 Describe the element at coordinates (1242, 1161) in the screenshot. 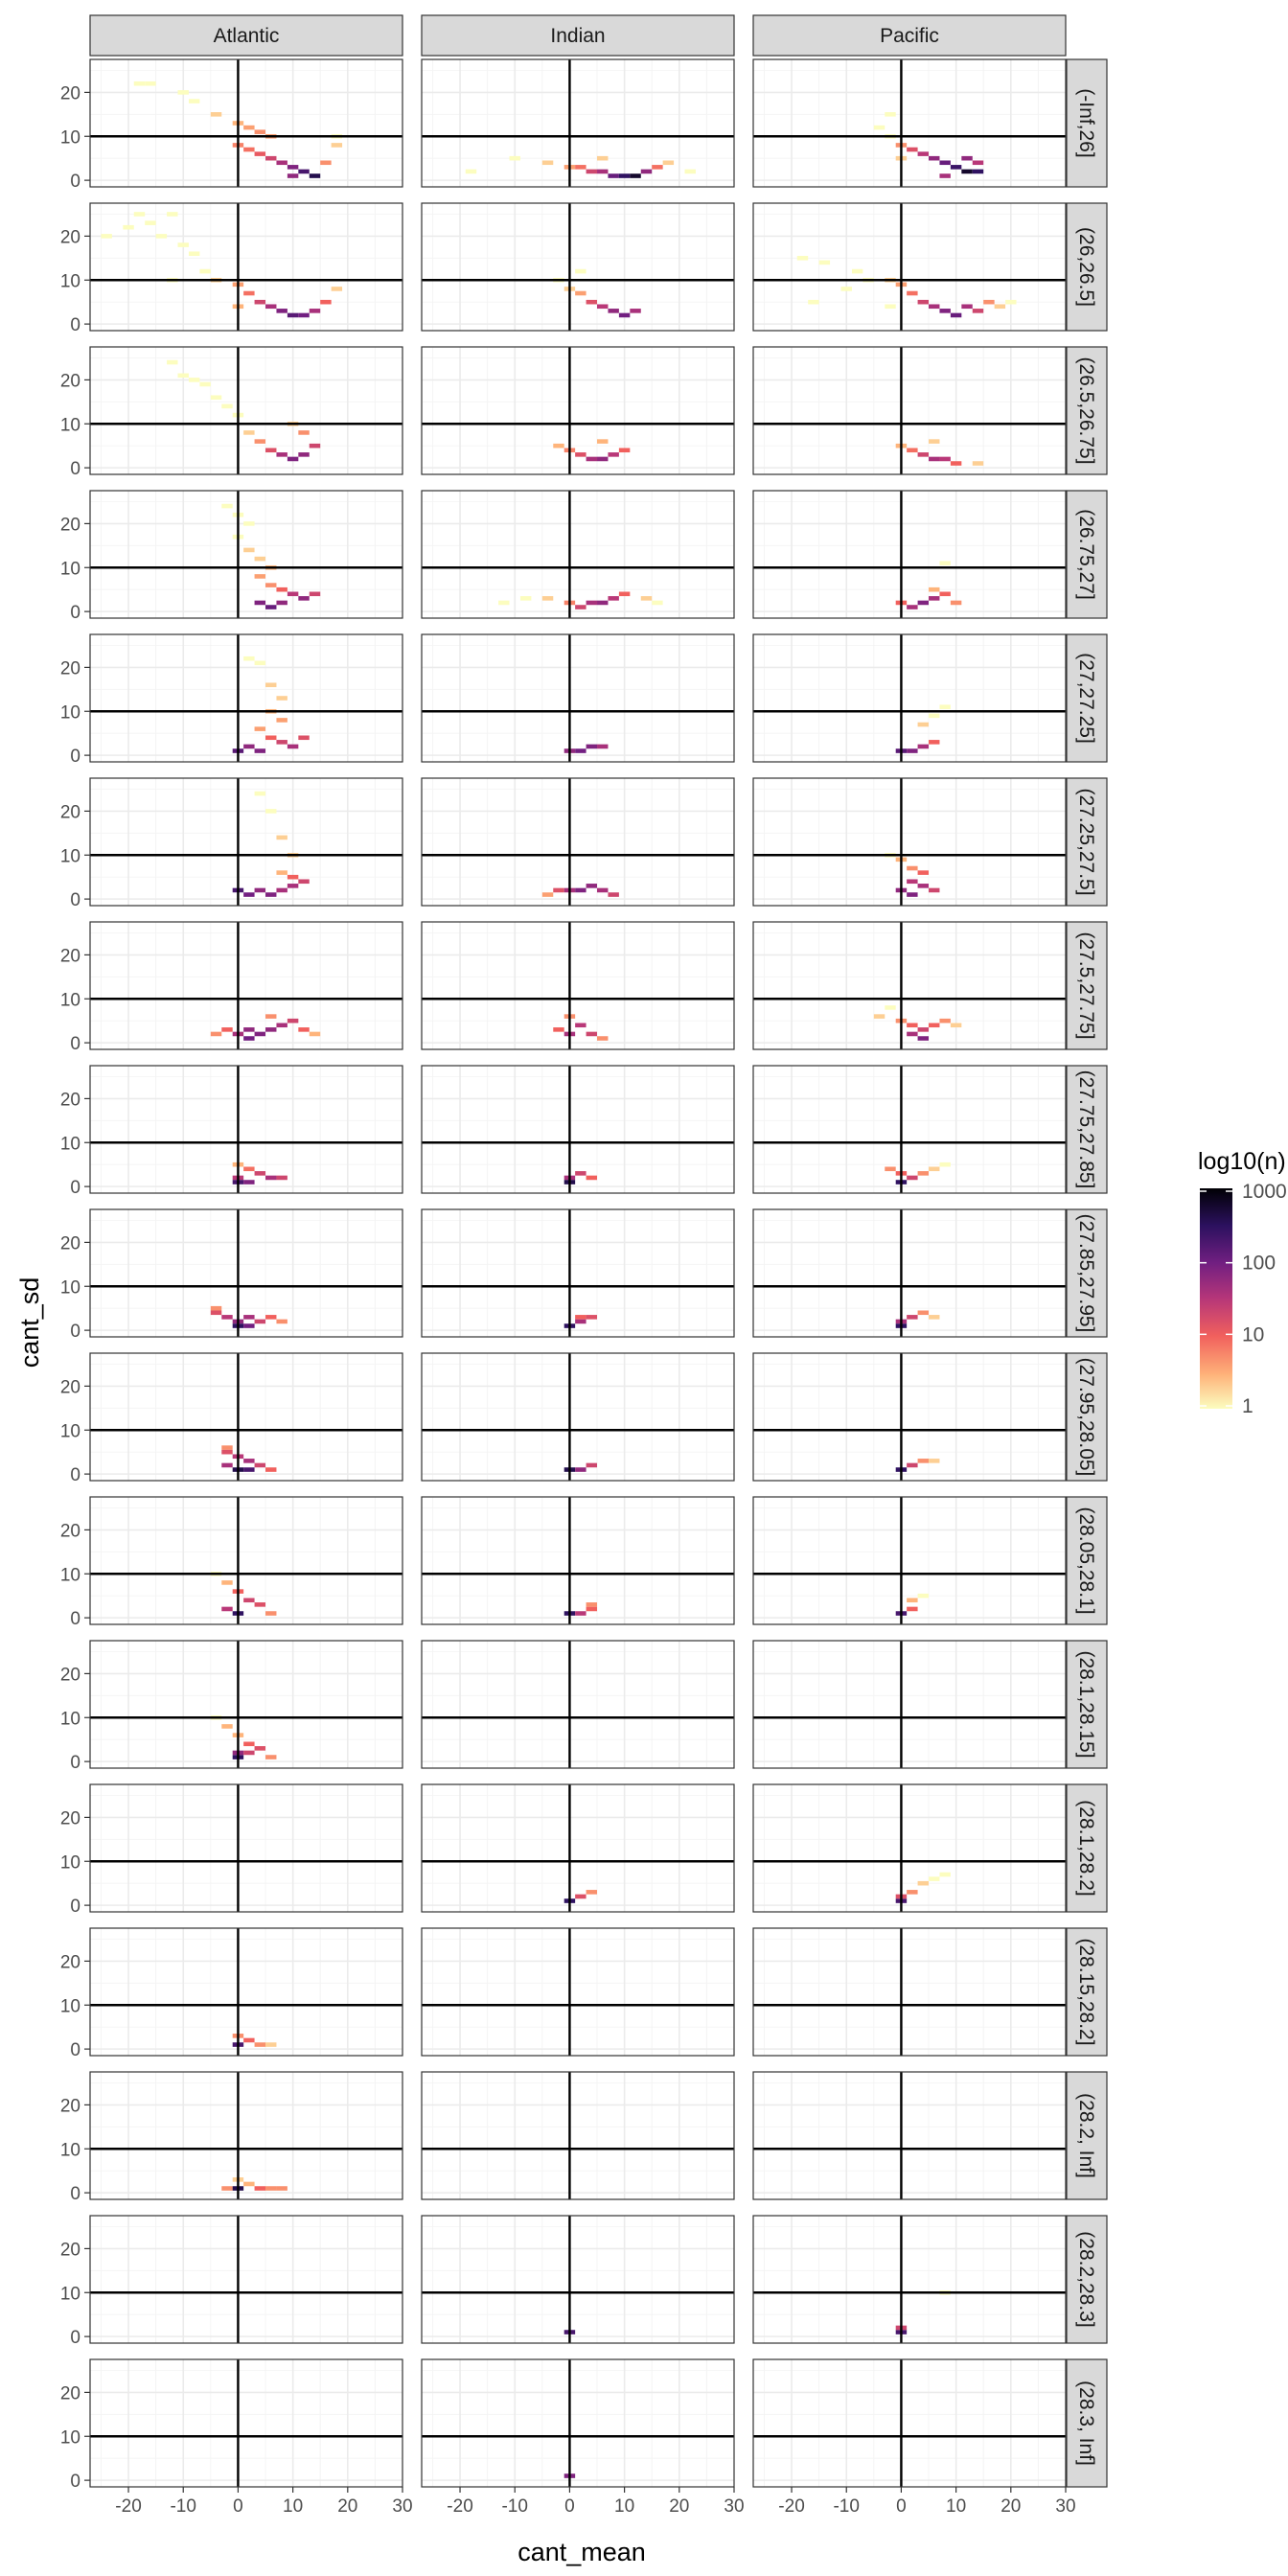

I see `legend-title: log10(n)` at that location.